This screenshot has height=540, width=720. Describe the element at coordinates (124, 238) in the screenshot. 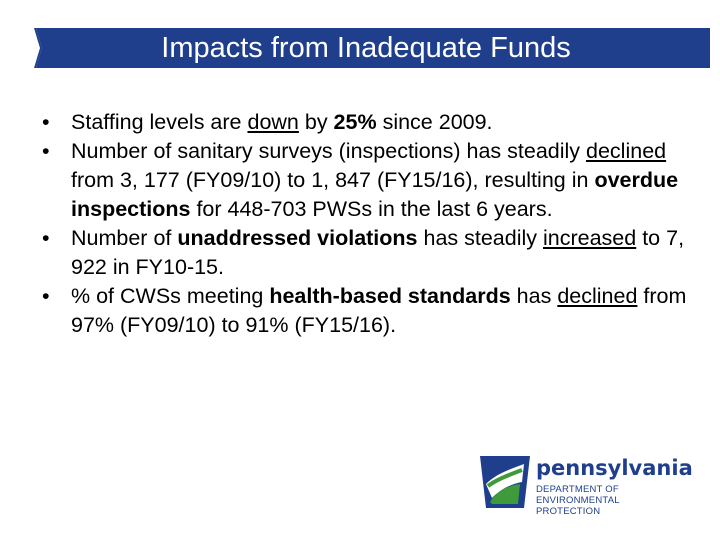

I see `bullet-text-segment: Number of` at that location.